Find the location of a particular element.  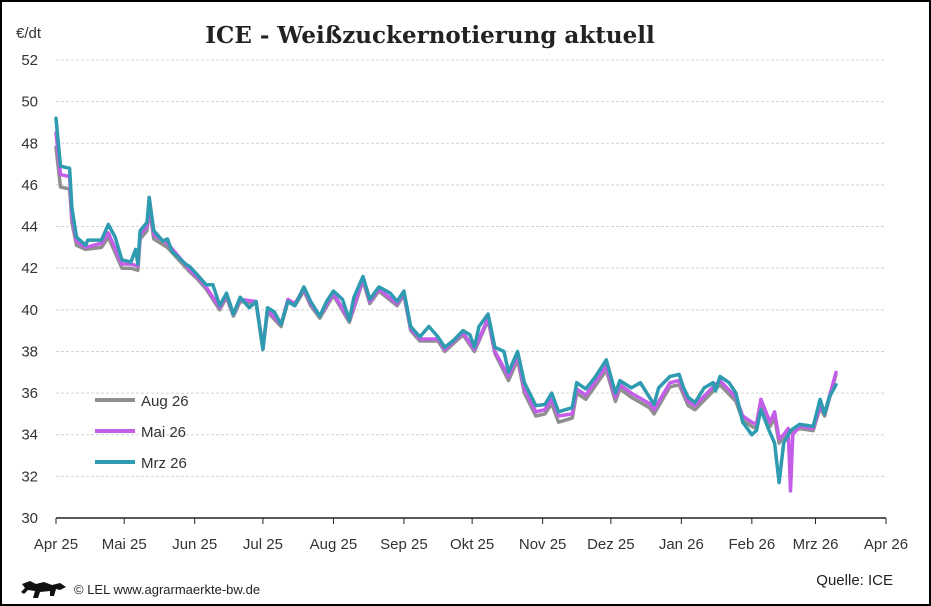

y-tick-label: 44 is located at coordinates (29, 227).